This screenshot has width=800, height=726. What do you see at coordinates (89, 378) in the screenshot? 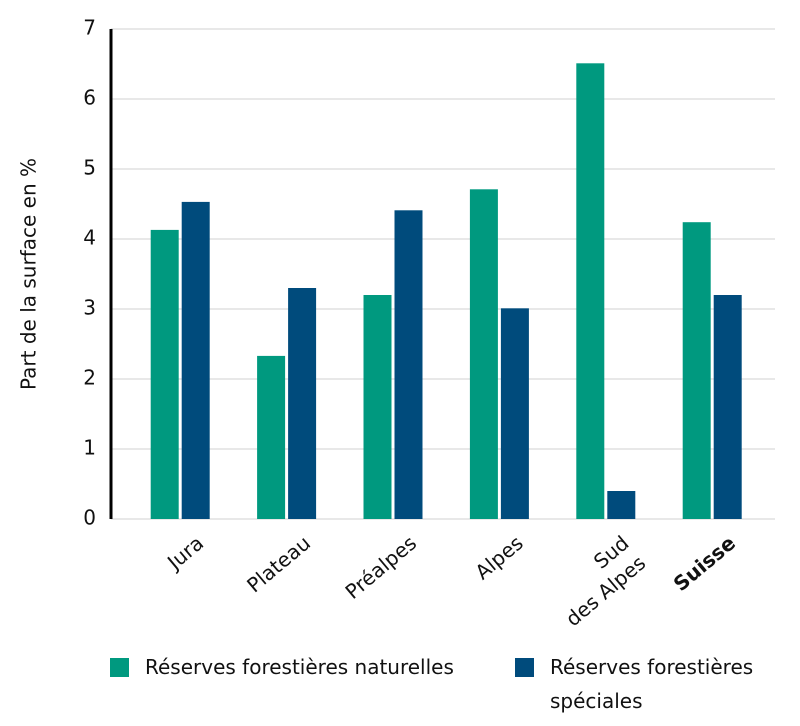
I see `y-tick-label: 2` at bounding box center [89, 378].